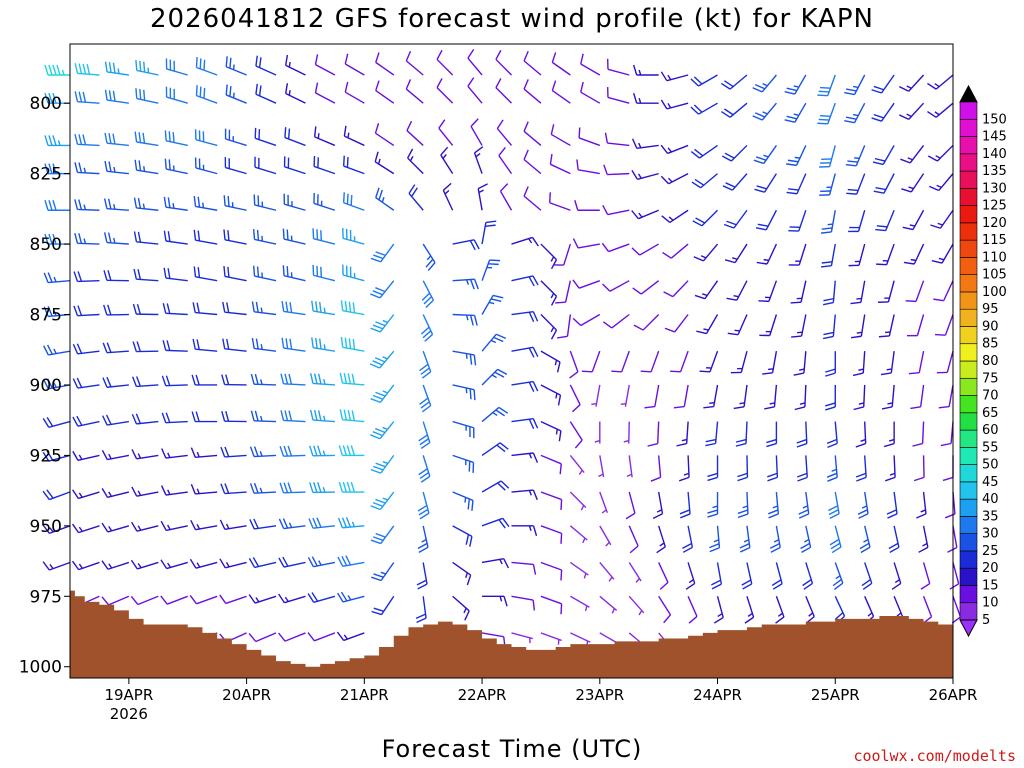 The height and width of the screenshot is (768, 1024). What do you see at coordinates (990, 326) in the screenshot?
I see `colorbar-tick-label: 90` at bounding box center [990, 326].